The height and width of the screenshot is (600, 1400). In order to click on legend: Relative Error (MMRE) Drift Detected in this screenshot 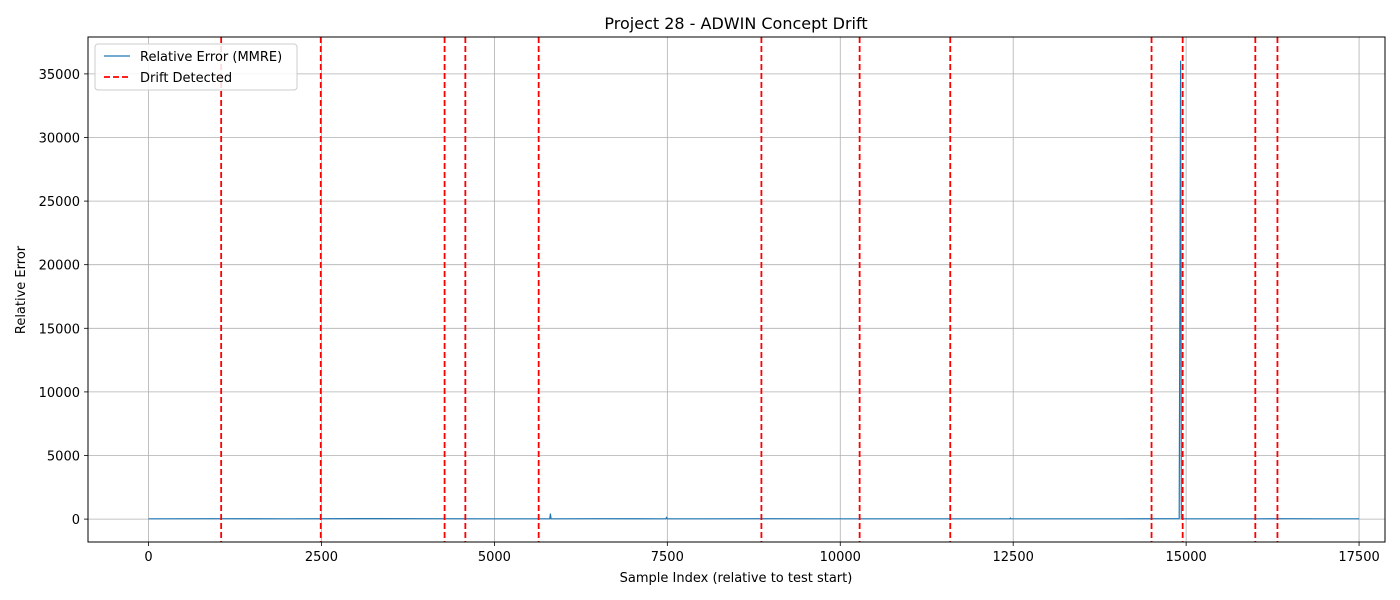, I will do `click(196, 67)`.